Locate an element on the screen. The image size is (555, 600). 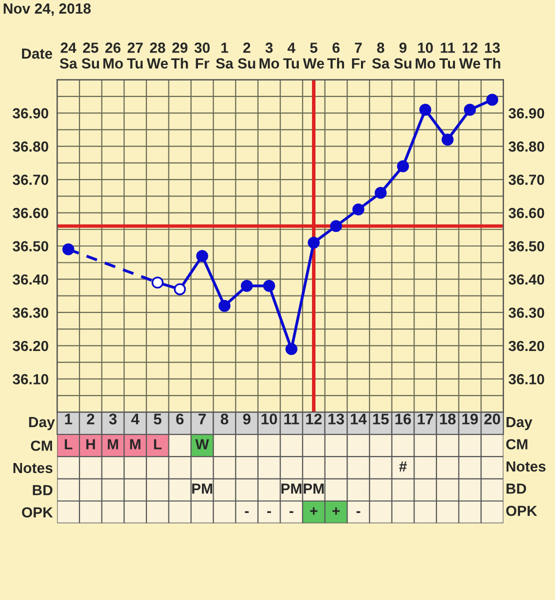
x-tick-label: 3 Mo is located at coordinates (270, 55).